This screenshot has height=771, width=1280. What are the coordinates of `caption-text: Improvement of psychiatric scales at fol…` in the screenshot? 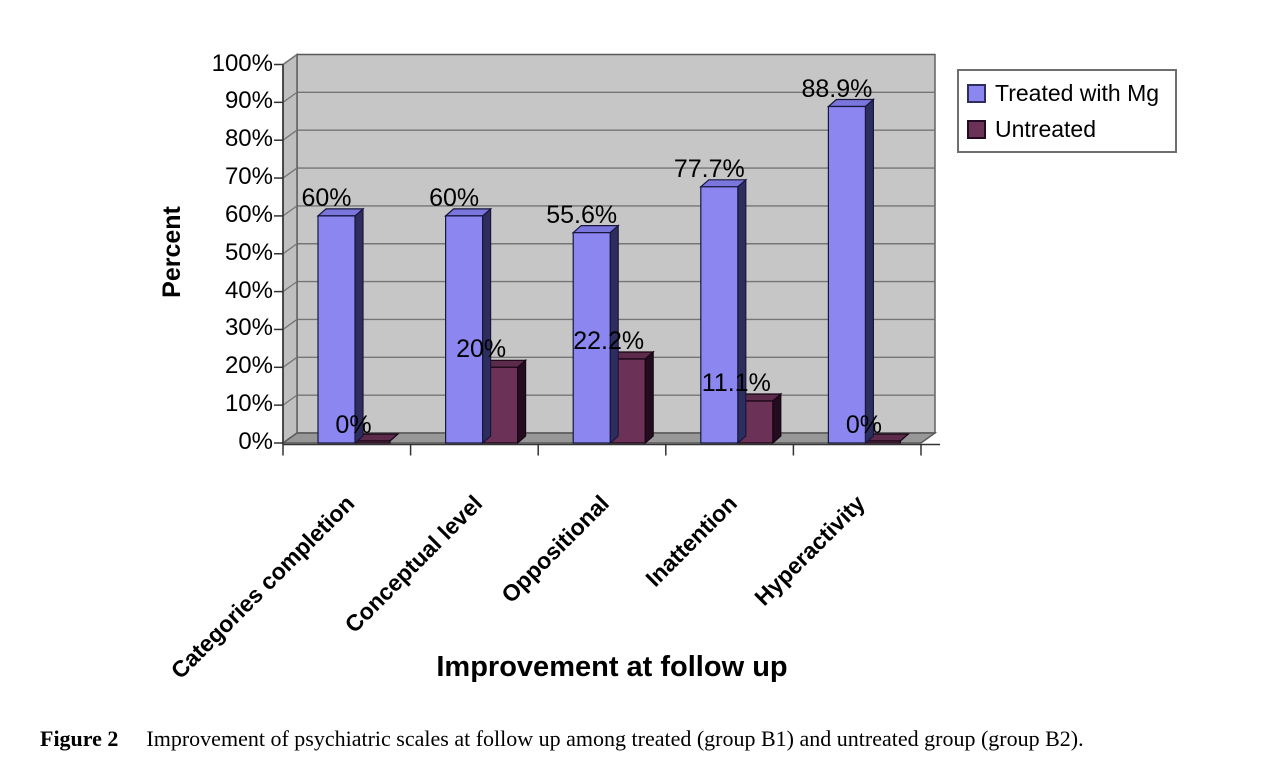 It's located at (615, 738).